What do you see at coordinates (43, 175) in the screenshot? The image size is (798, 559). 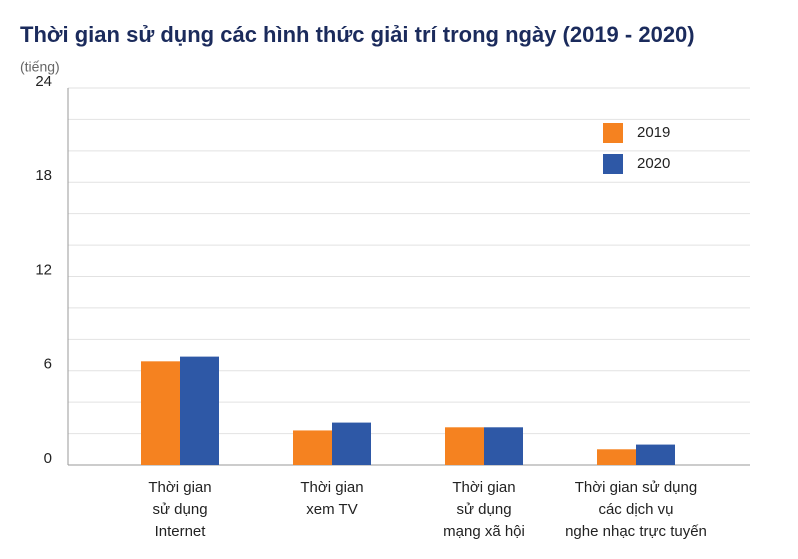 I see `y-tick-label: 18` at bounding box center [43, 175].